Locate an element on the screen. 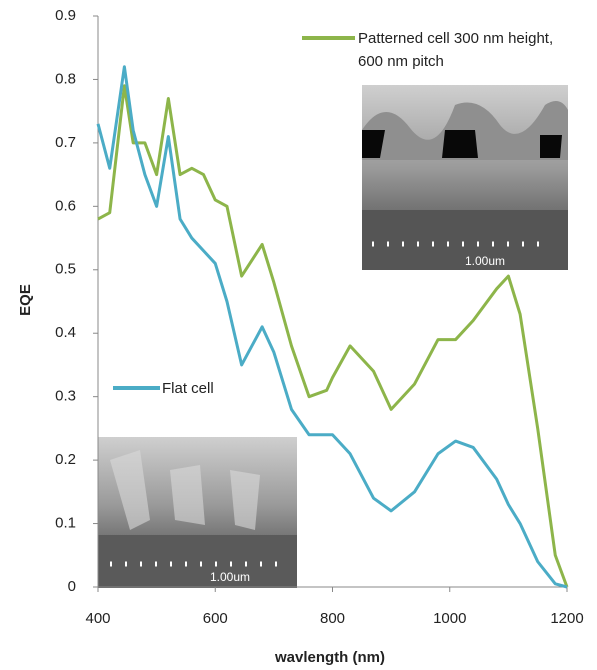 The image size is (597, 670). x-tick-label: 600 is located at coordinates (215, 618).